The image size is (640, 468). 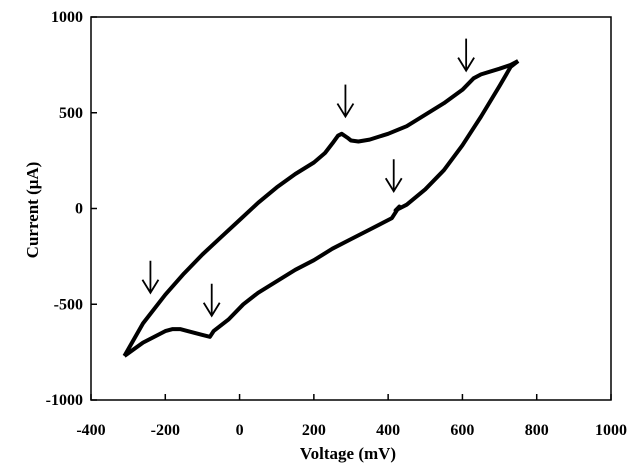 What do you see at coordinates (71, 209) in the screenshot?
I see `y-axis: -1000 -500 0 500 1000` at bounding box center [71, 209].